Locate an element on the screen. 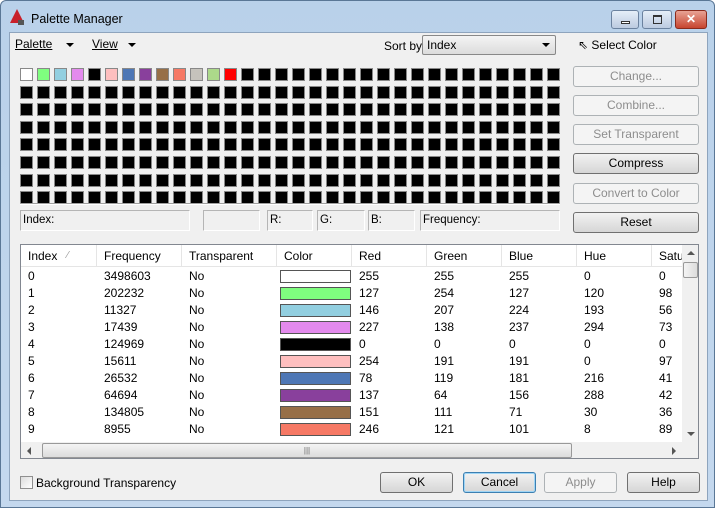 The height and width of the screenshot is (508, 715). column-header-hue: Hue is located at coordinates (614, 256).